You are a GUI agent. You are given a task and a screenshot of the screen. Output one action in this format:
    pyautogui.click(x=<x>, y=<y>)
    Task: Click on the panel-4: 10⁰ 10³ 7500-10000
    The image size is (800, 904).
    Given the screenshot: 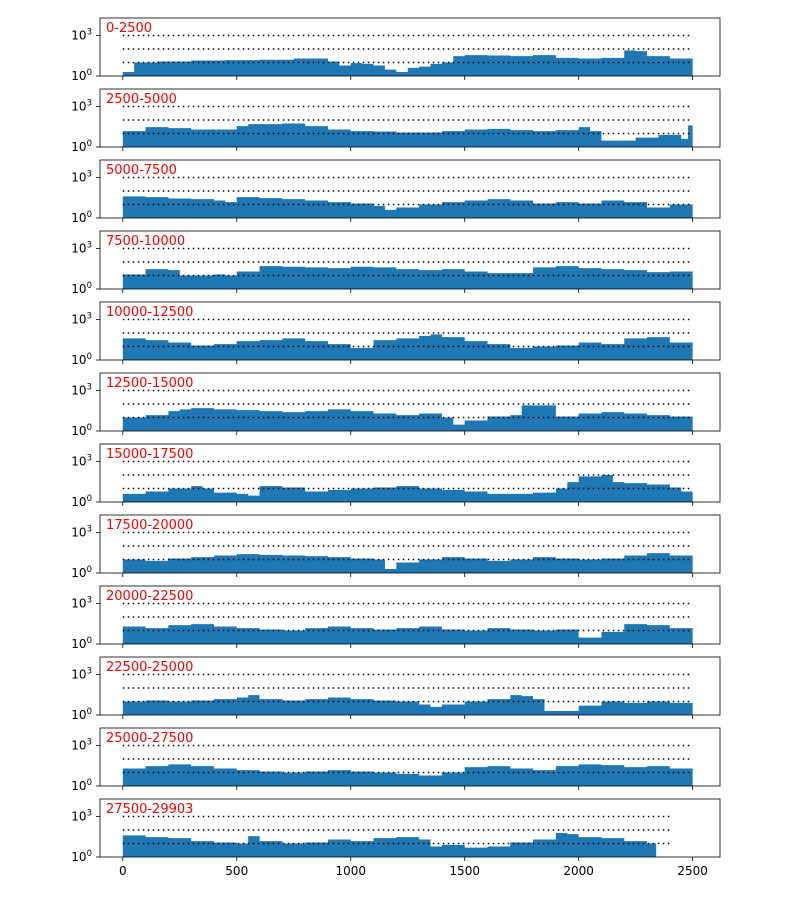 What is the action you would take?
    pyautogui.click(x=396, y=263)
    